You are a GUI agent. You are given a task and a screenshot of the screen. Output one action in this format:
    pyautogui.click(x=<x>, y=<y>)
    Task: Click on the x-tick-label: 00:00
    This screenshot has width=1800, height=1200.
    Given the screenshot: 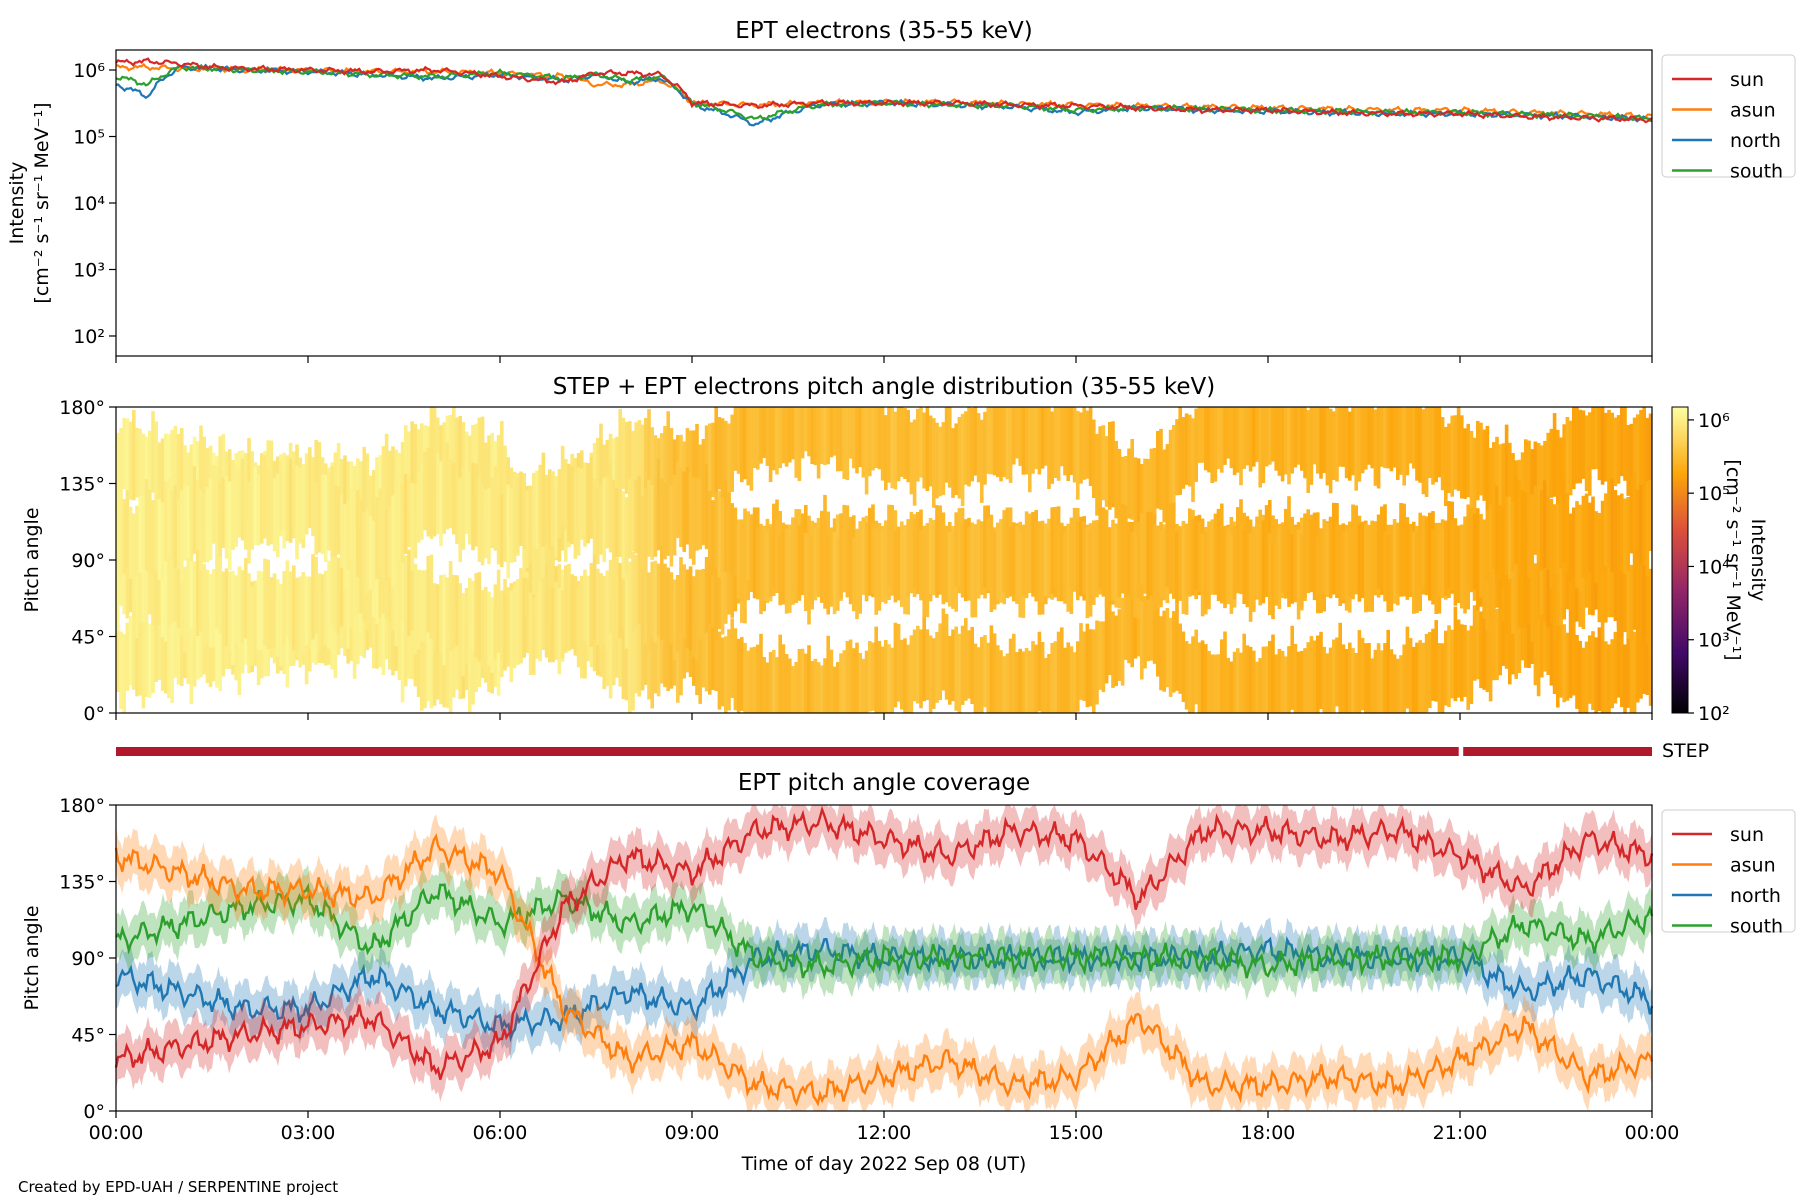 What is the action you would take?
    pyautogui.click(x=116, y=1133)
    